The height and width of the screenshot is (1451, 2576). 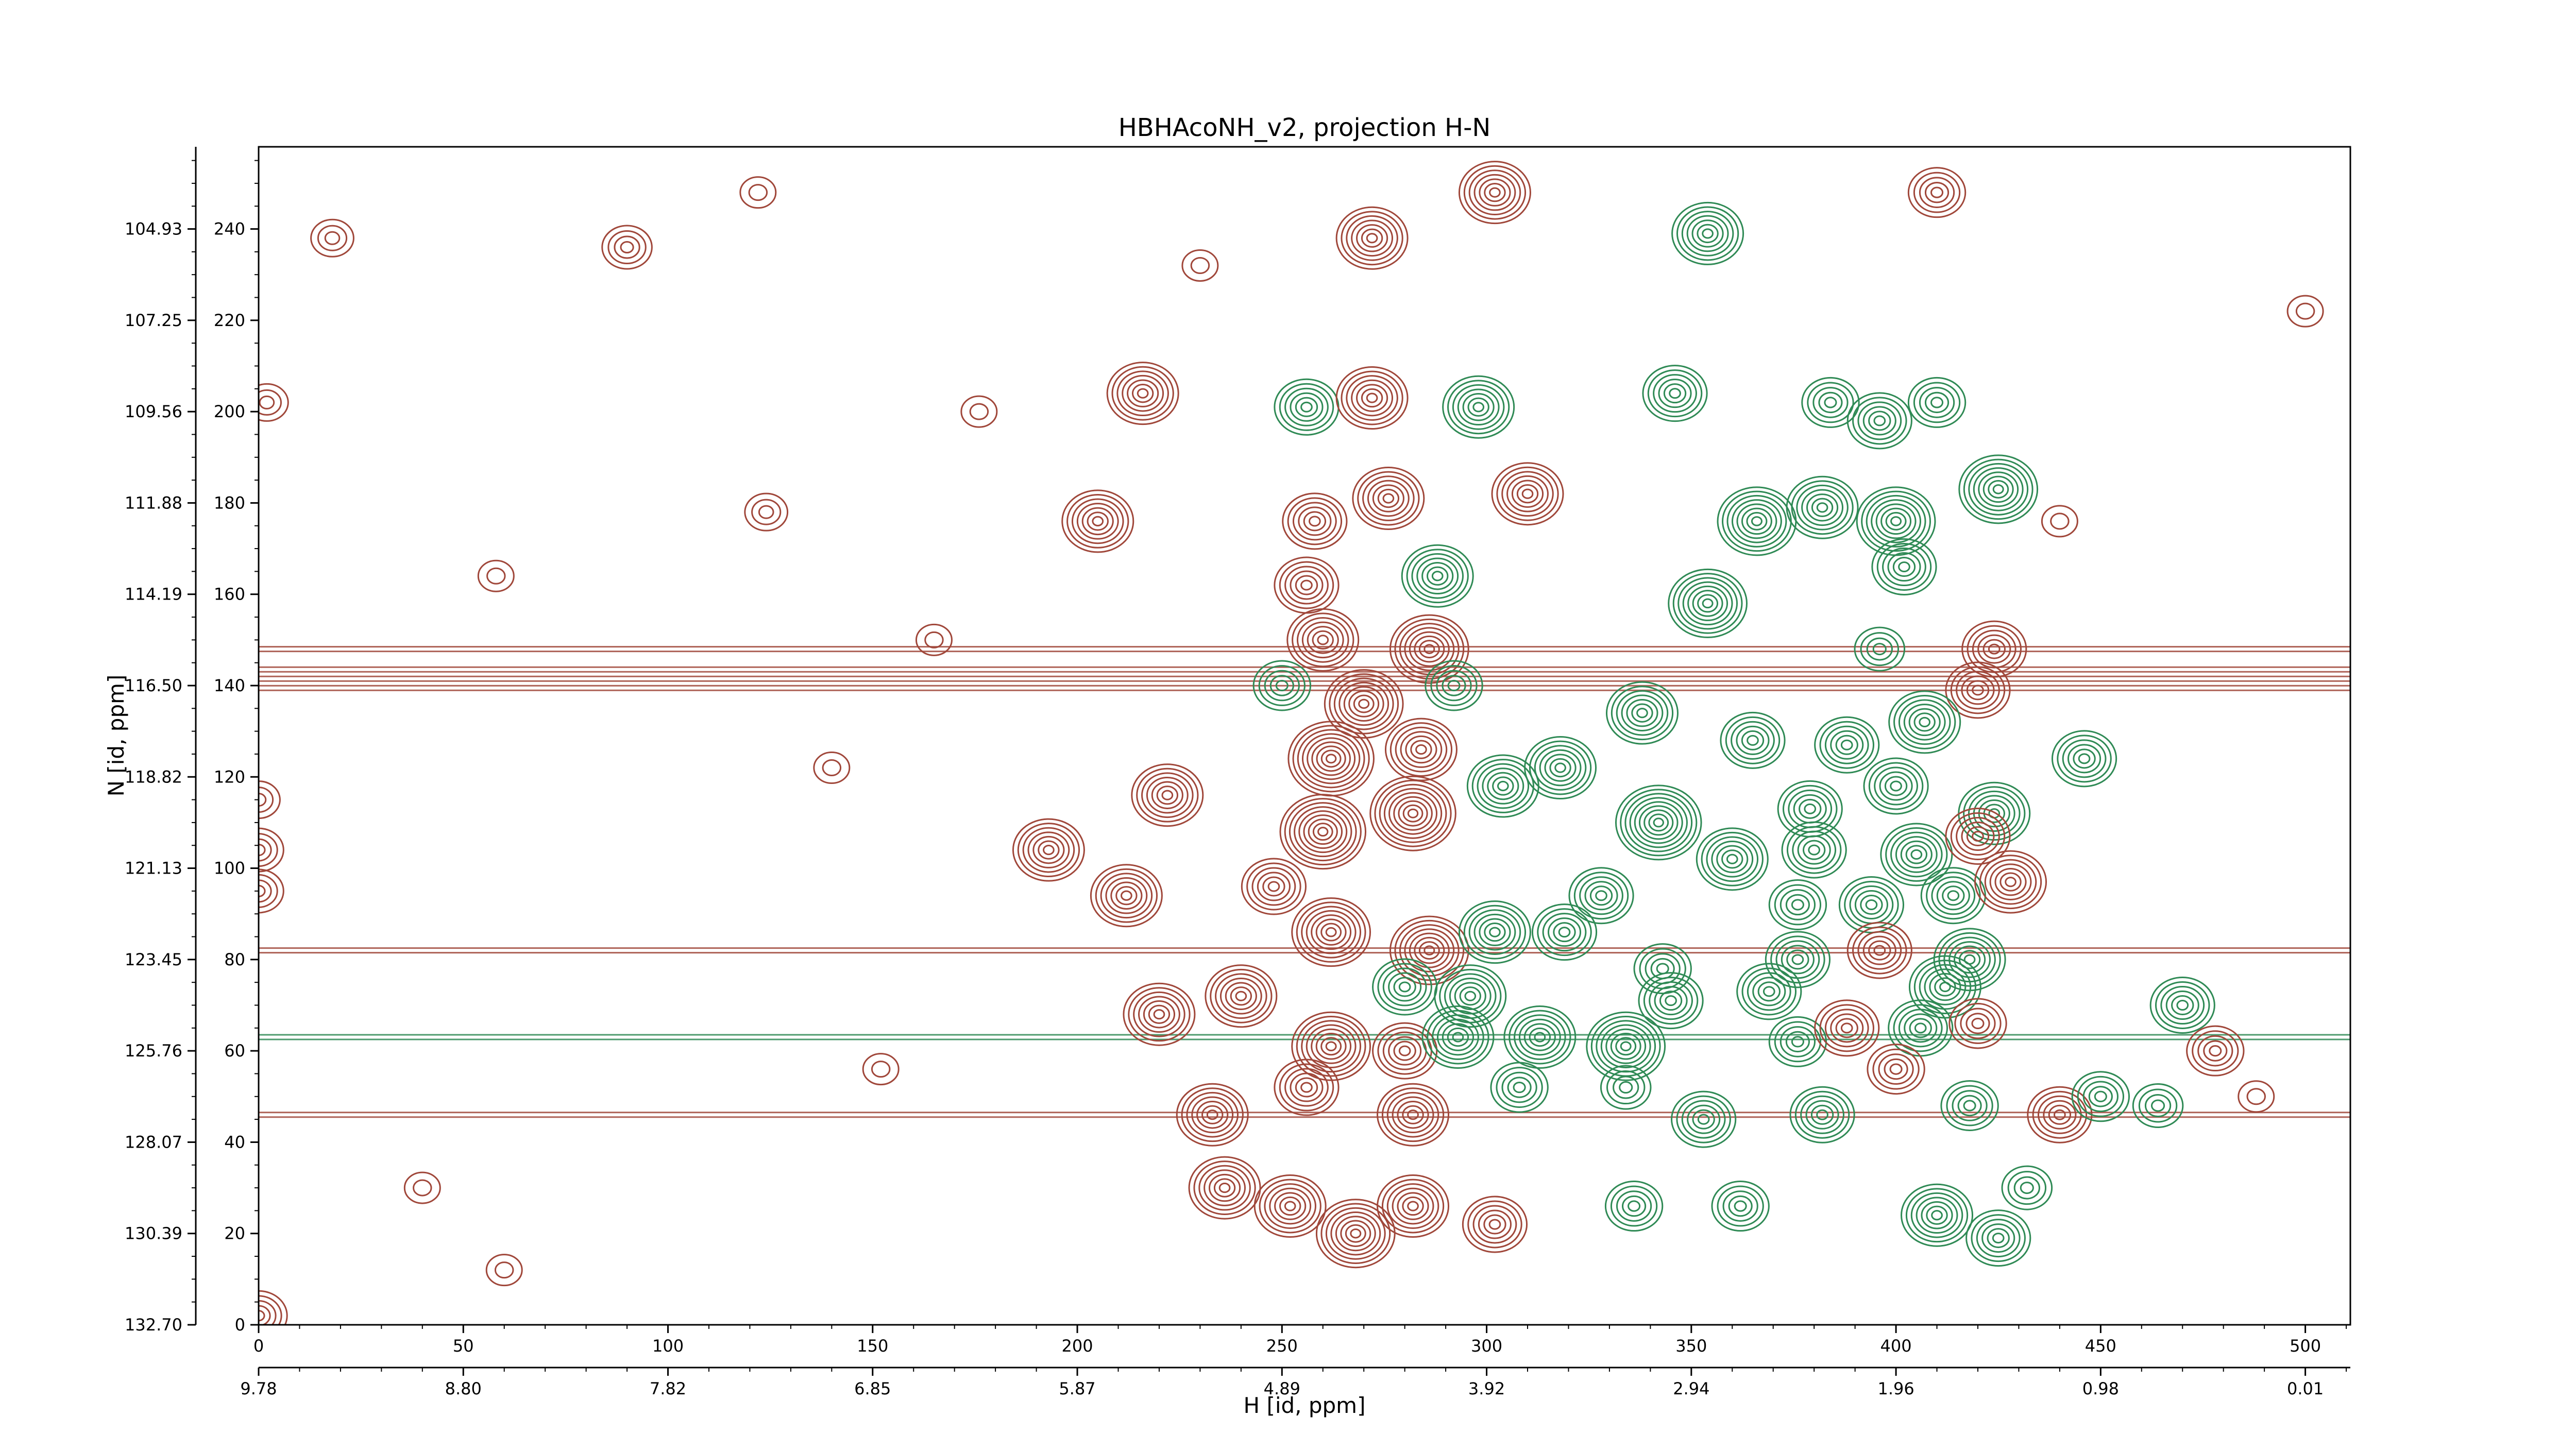 I want to click on x-ppm-tick-label: 4.89, so click(x=1282, y=1388).